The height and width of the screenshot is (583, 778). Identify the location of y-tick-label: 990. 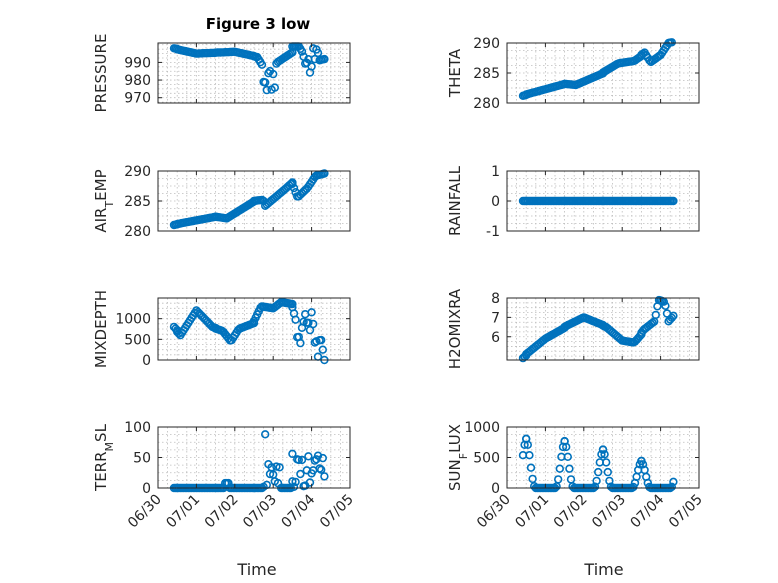
(137, 63).